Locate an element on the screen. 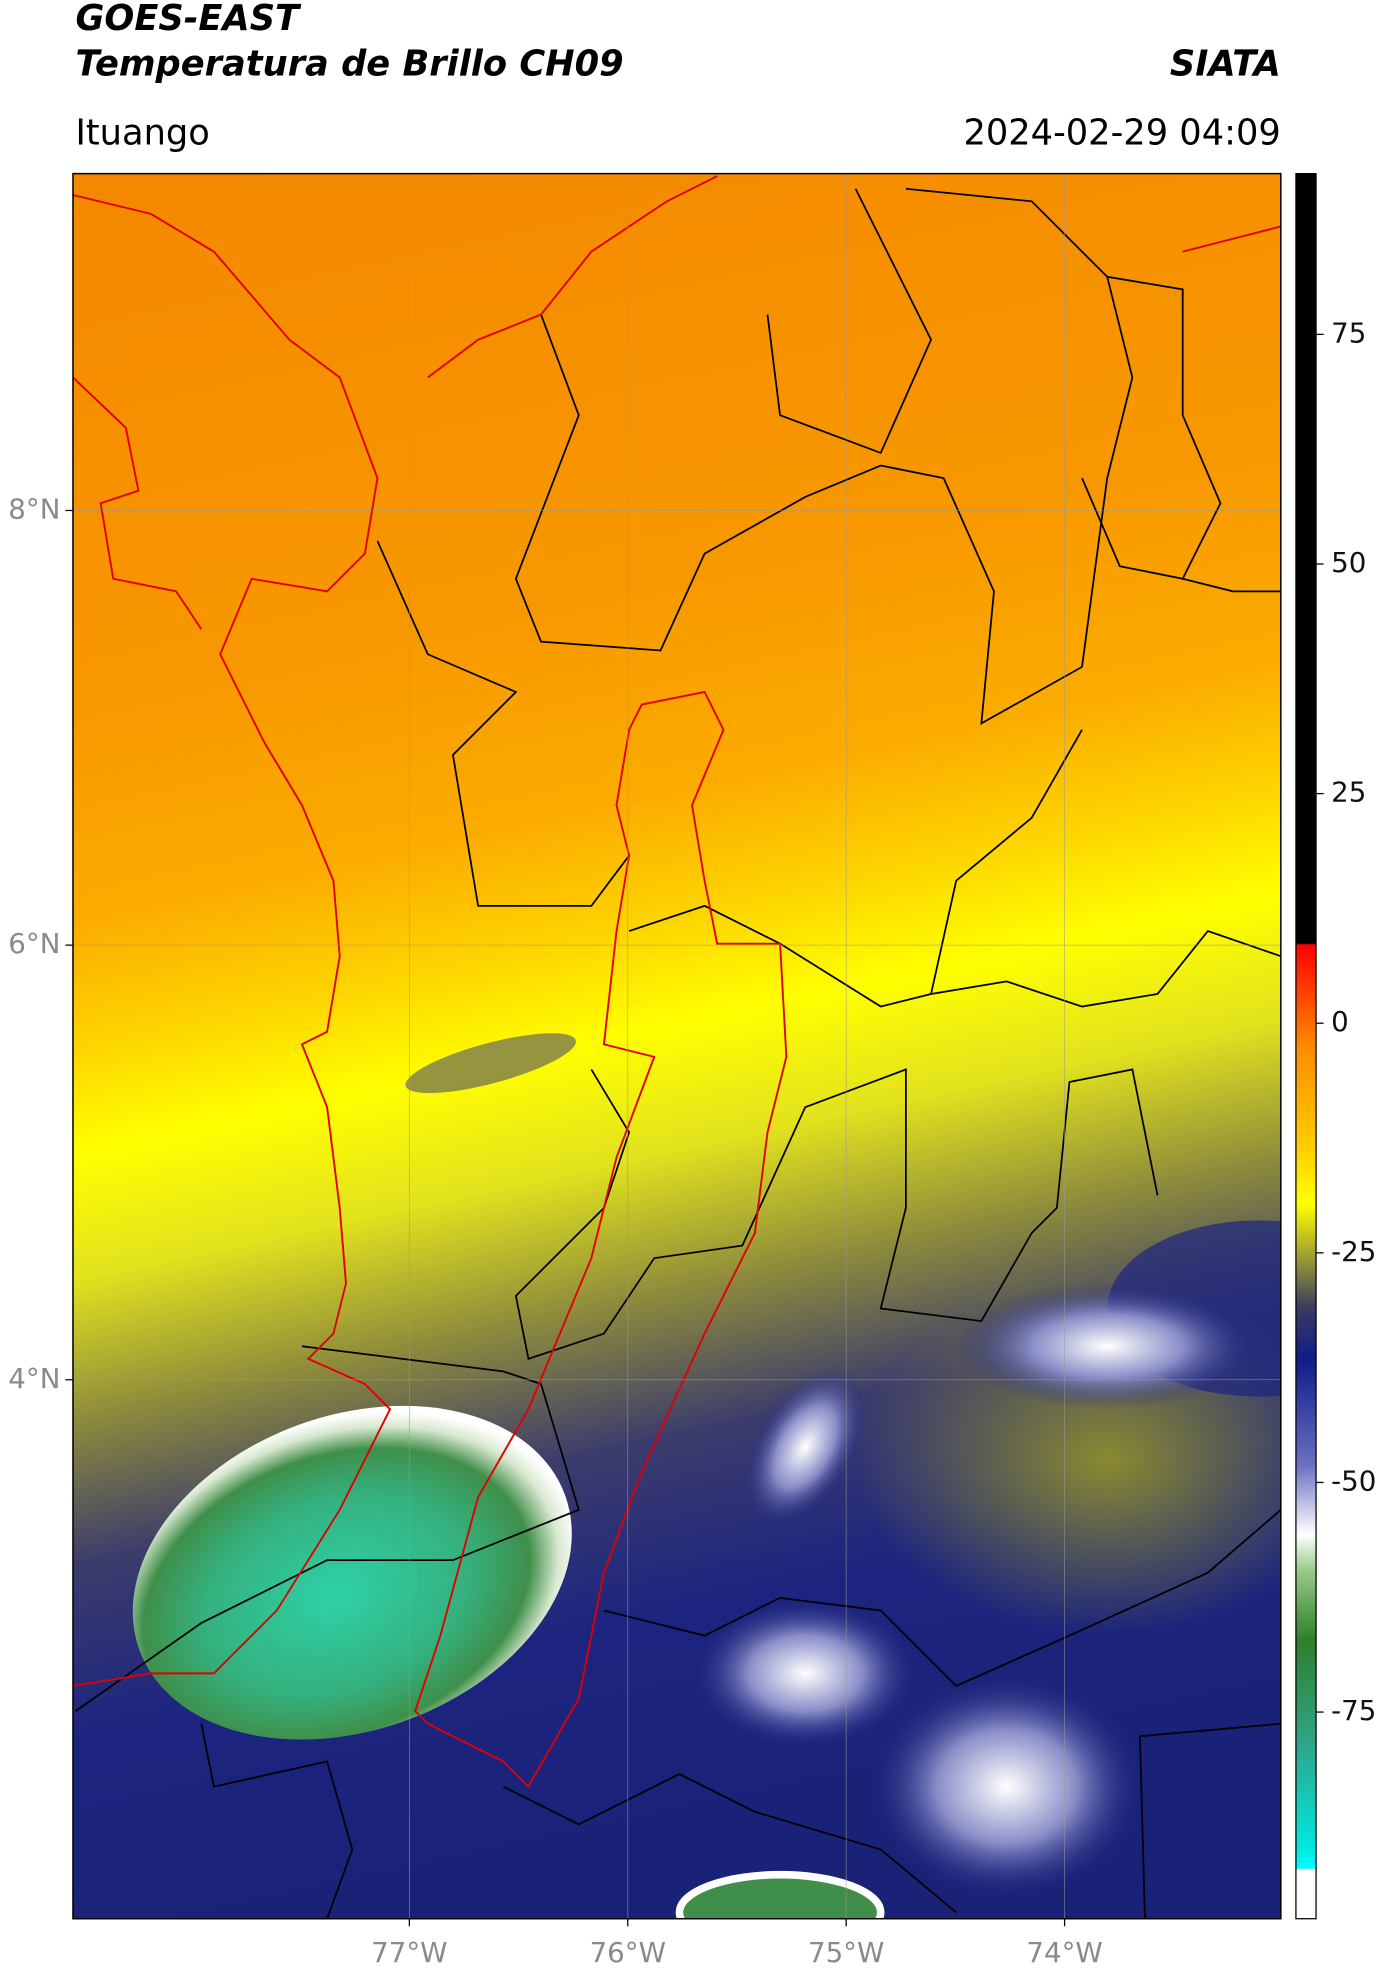  colorbar-tick-label: -50 is located at coordinates (1353, 1480).